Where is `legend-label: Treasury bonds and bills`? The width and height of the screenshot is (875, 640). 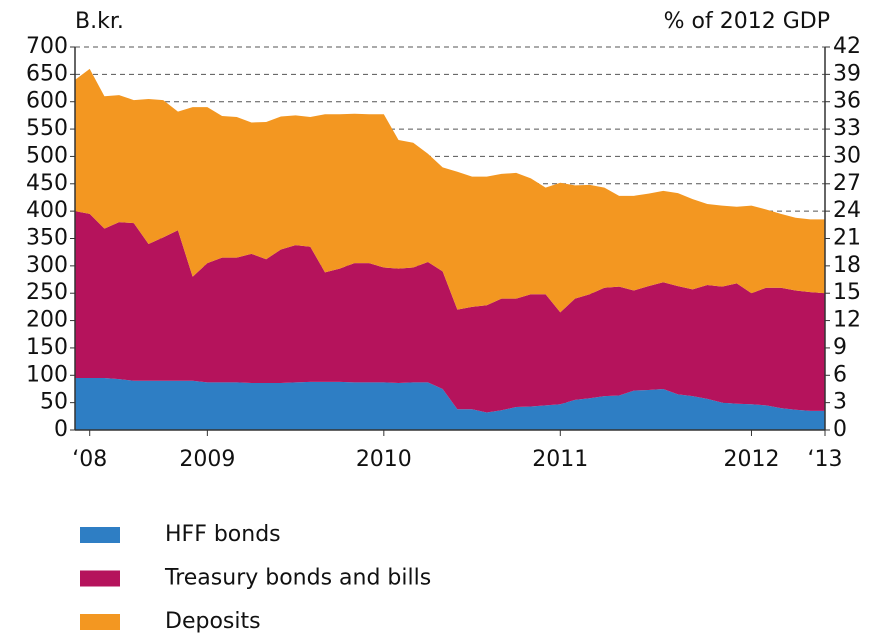
legend-label: Treasury bonds and bills is located at coordinates (297, 578).